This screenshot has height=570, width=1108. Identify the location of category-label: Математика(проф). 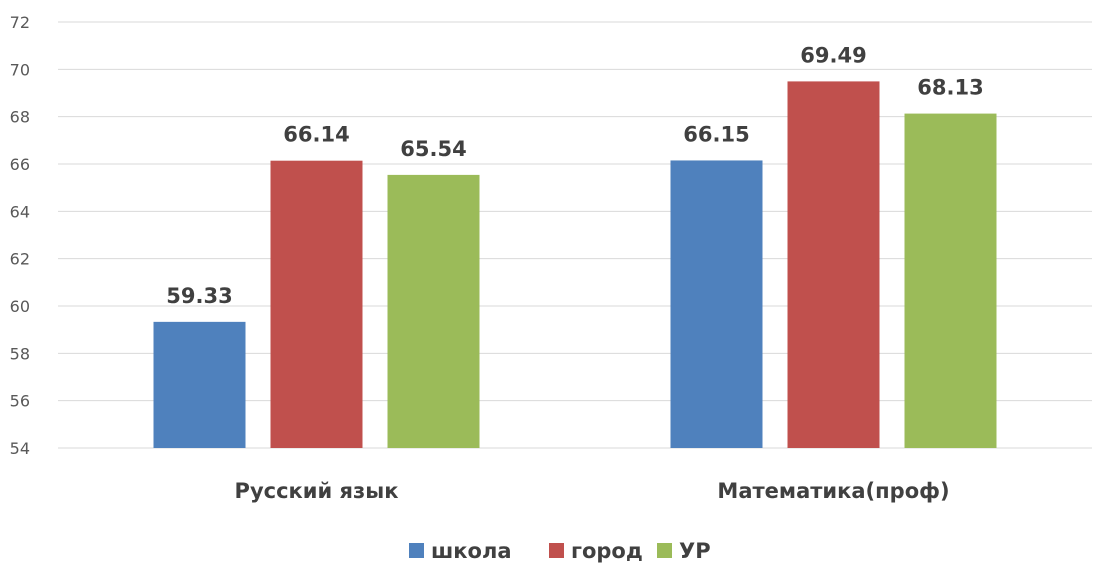
(833, 491).